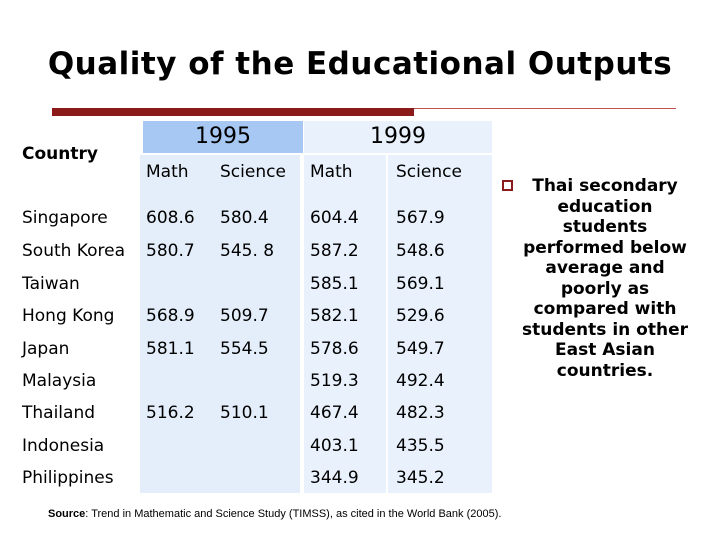  Describe the element at coordinates (334, 284) in the screenshot. I see `cell-math-1999: 585.1` at that location.